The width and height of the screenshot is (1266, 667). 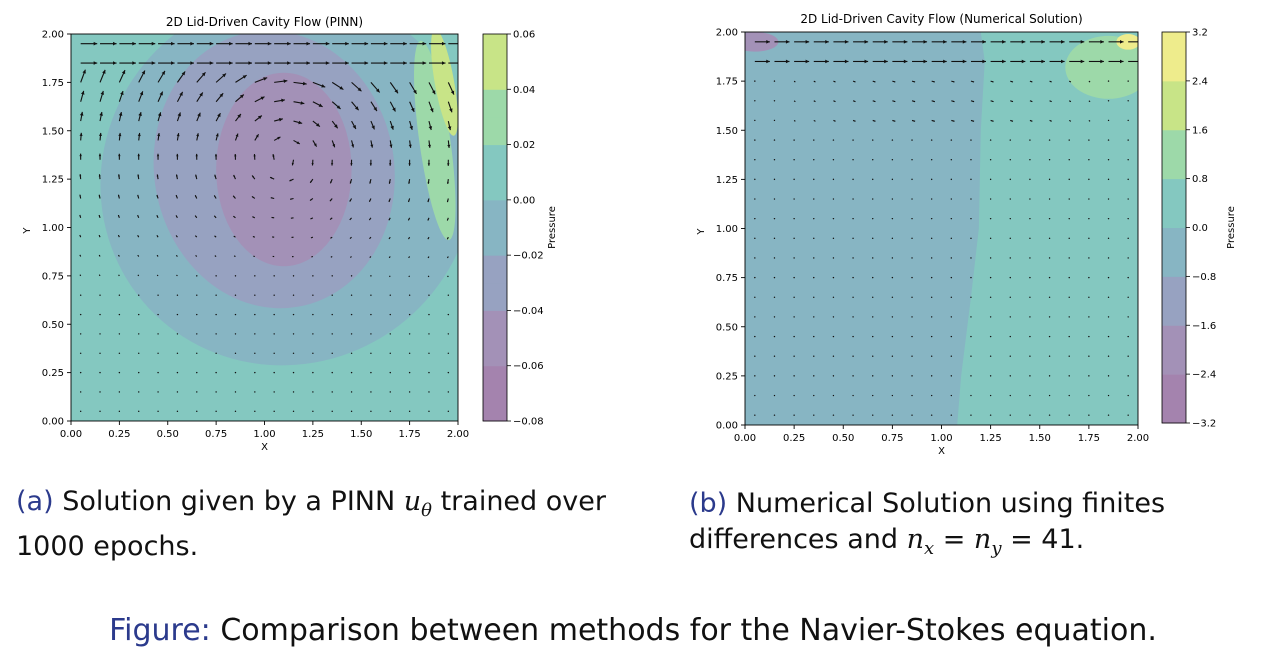 What do you see at coordinates (458, 434) in the screenshot?
I see `x-tick-label: 2.00` at bounding box center [458, 434].